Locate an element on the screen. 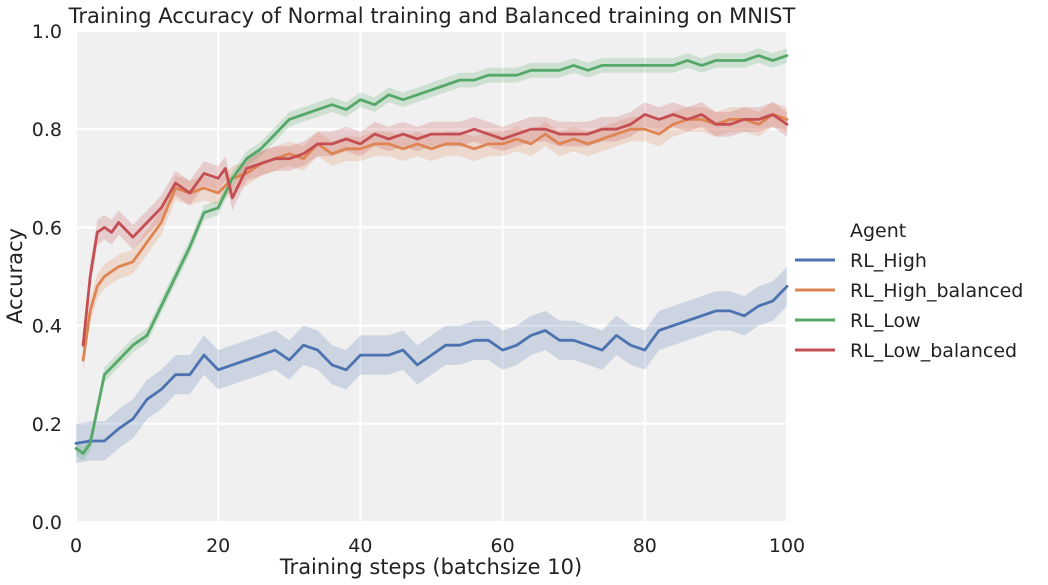 This screenshot has height=585, width=1048. y-tick-label: 0.0 is located at coordinates (47, 523).